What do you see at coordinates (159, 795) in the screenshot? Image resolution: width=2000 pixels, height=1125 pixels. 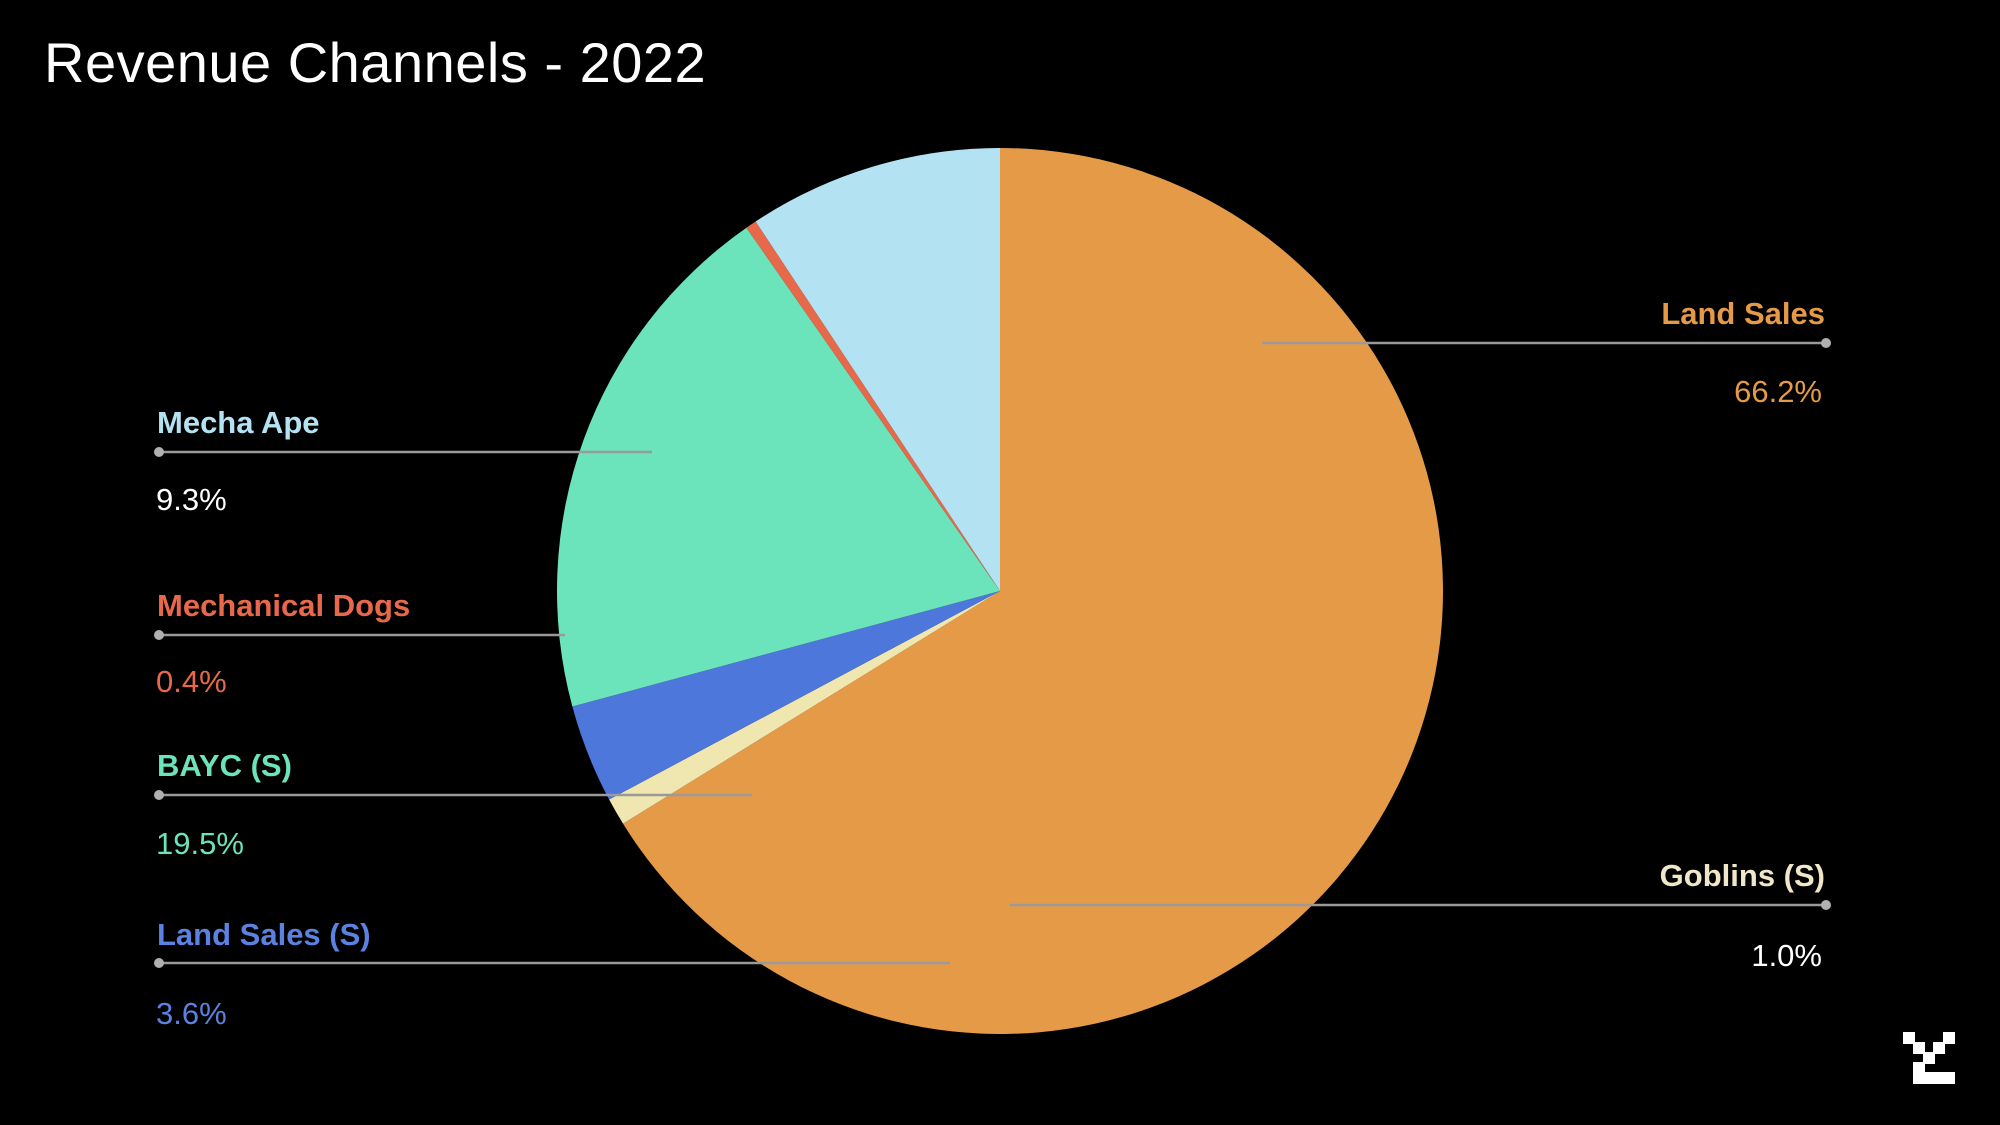 I see `leader-dot-bayc-s` at bounding box center [159, 795].